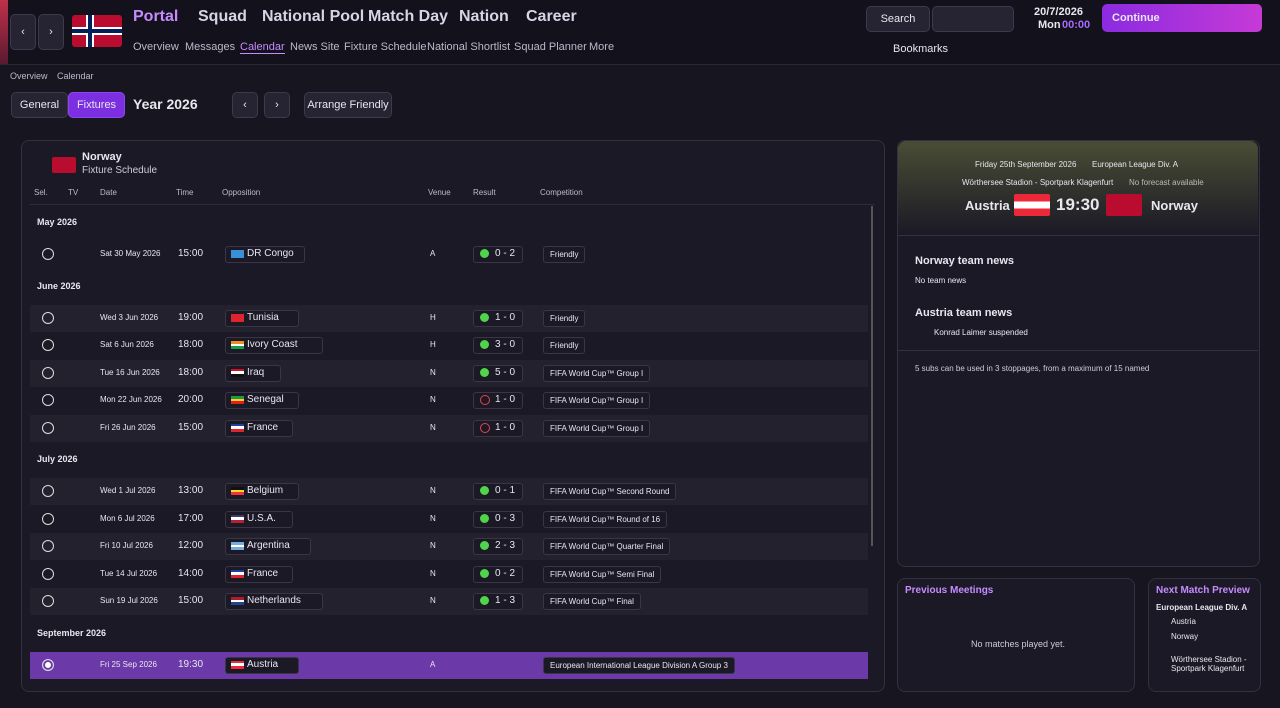 Image resolution: width=1280 pixels, height=708 pixels. What do you see at coordinates (561, 192) in the screenshot?
I see `column-header: Competition` at bounding box center [561, 192].